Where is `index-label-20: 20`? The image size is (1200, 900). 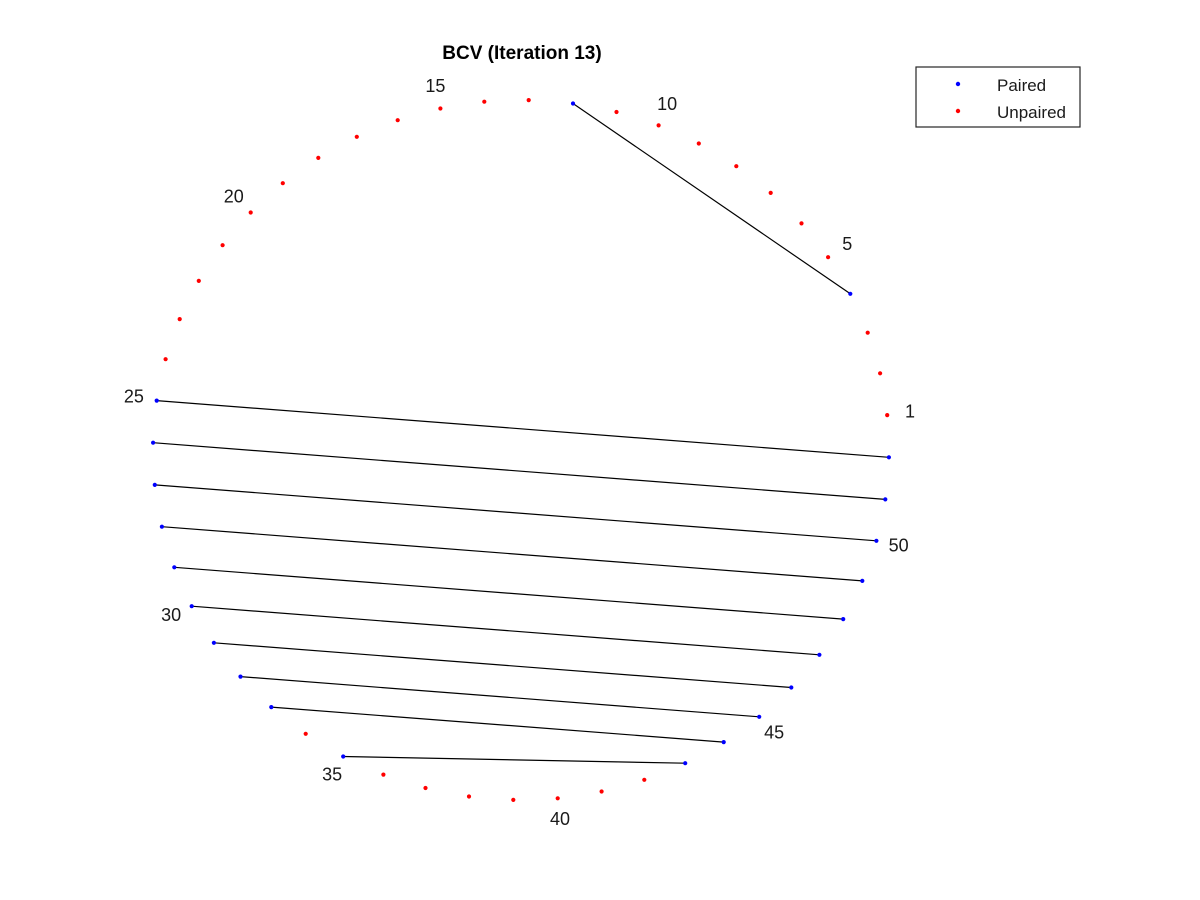 index-label-20: 20 is located at coordinates (234, 196).